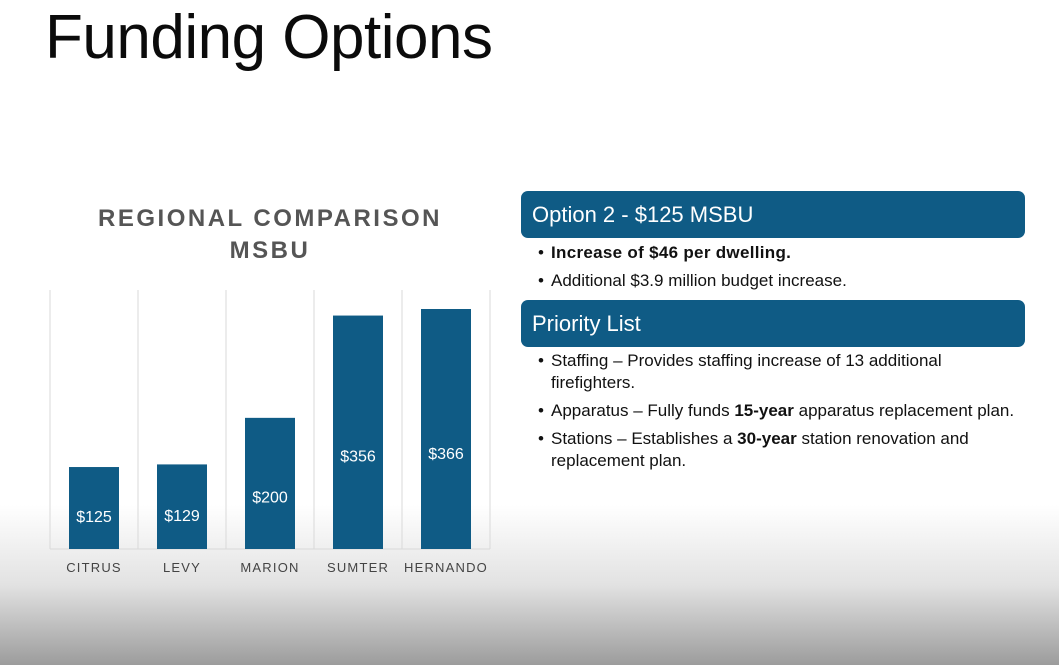  Describe the element at coordinates (643, 214) in the screenshot. I see `option-heading: Option 2 - $125 MSBU` at that location.